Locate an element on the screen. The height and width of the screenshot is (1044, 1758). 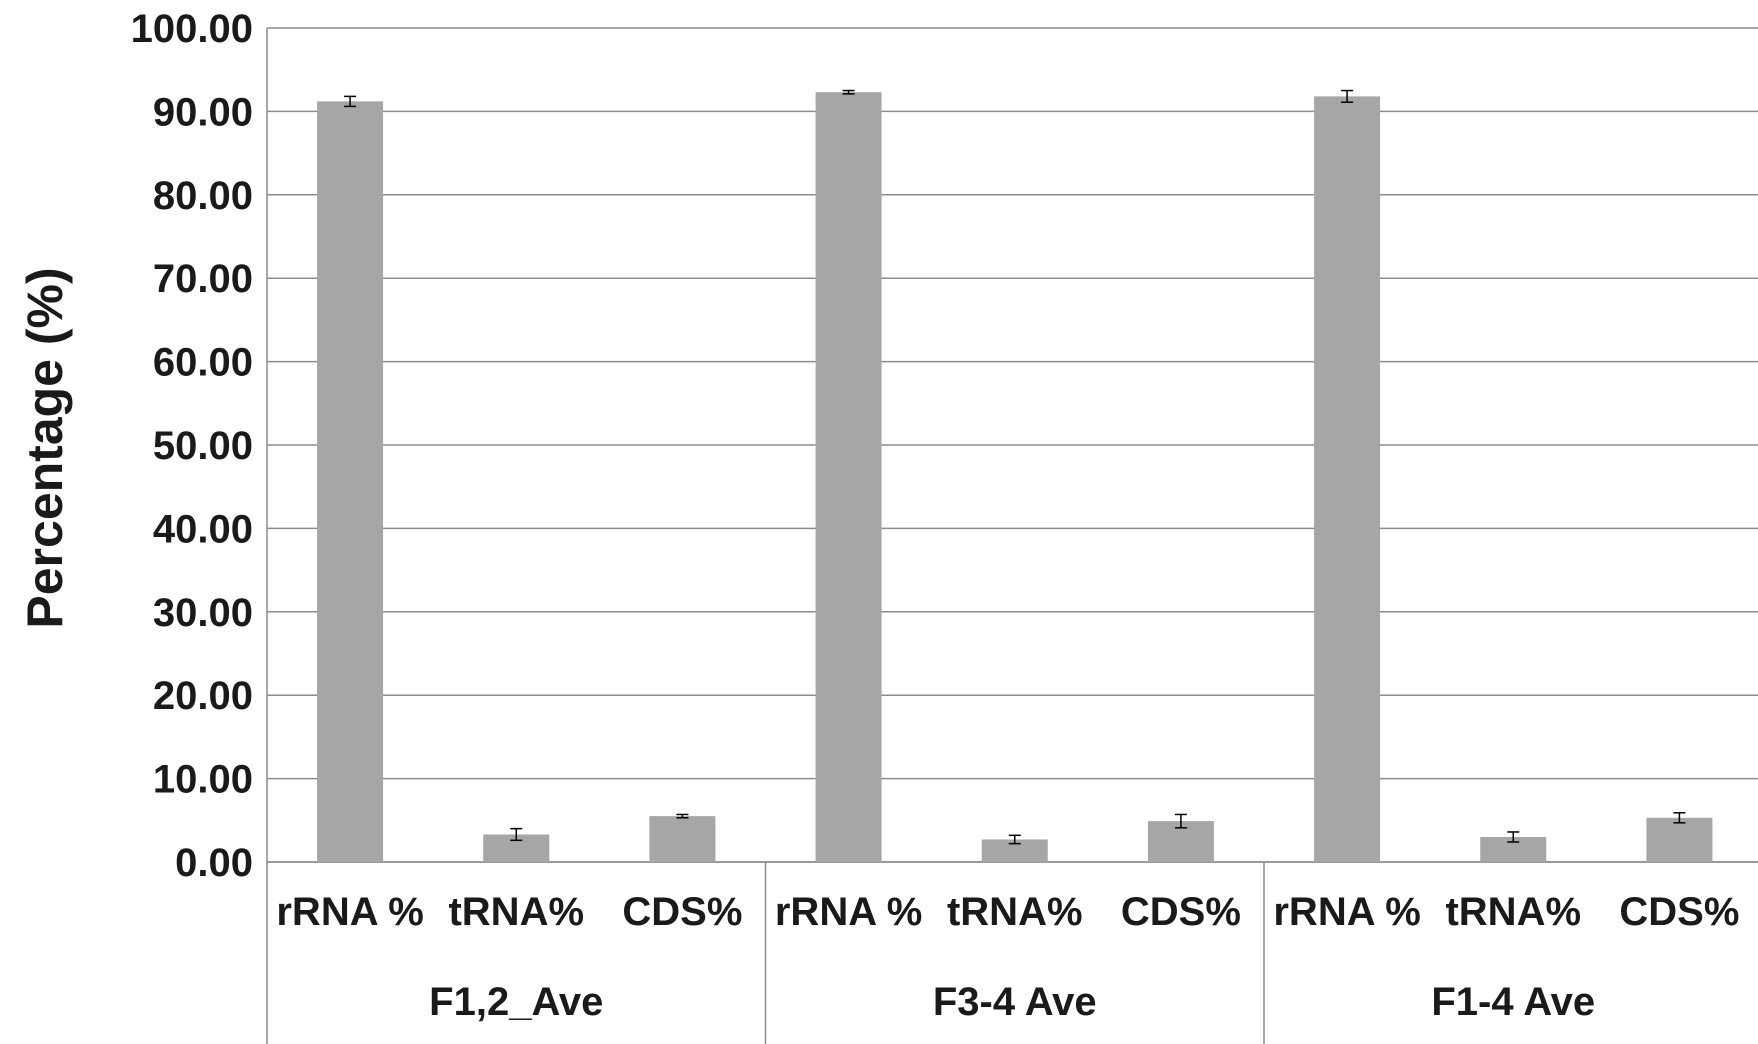
y-tick-label: 0.00 is located at coordinates (214, 863).